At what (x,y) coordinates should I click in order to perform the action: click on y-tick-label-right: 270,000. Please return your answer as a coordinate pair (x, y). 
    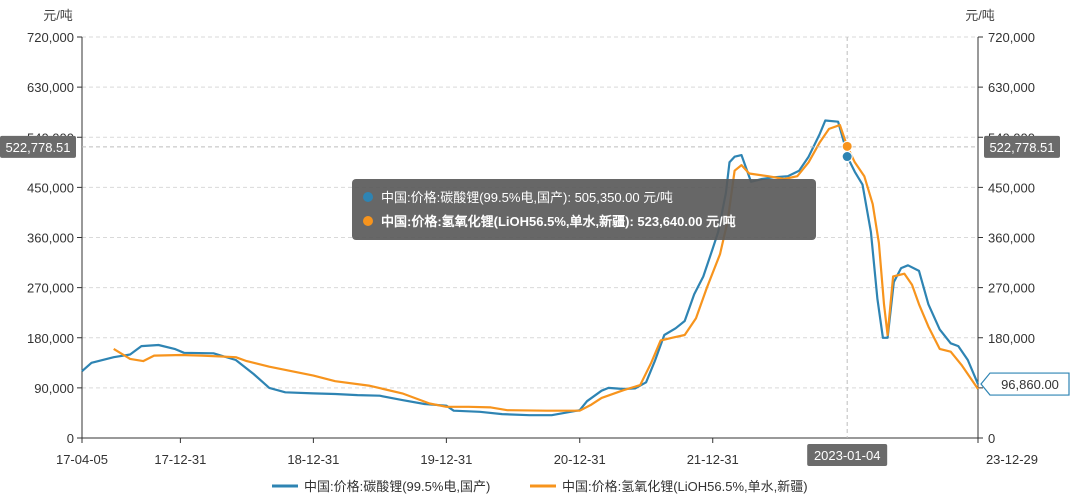
    Looking at the image, I should click on (1011, 288).